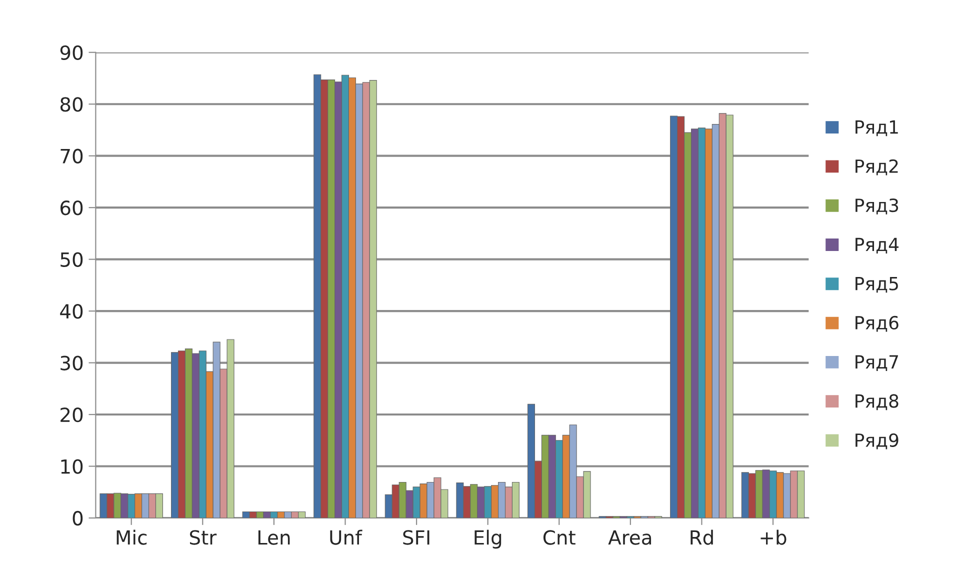 The width and height of the screenshot is (957, 582). Describe the element at coordinates (877, 206) in the screenshot. I see `legend-label: Ряд3` at that location.